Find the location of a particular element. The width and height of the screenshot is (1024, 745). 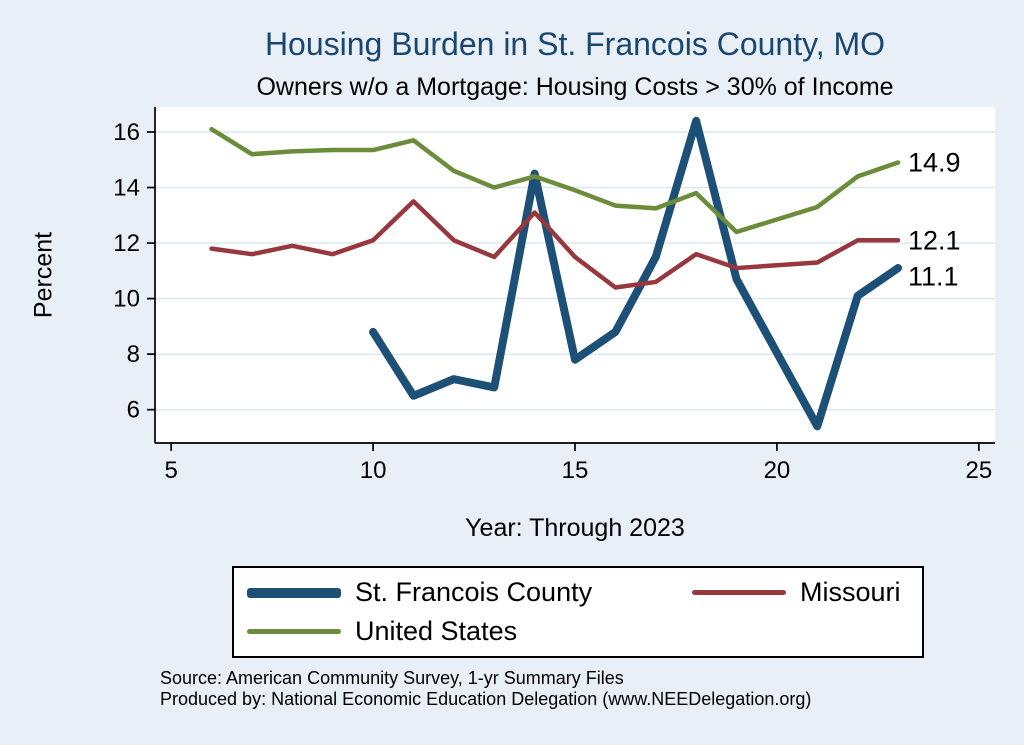

x-tick-label: 20 is located at coordinates (777, 470).